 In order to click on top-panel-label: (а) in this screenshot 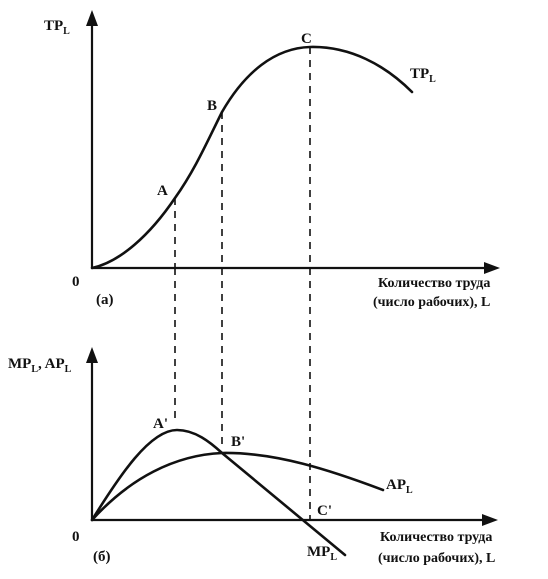, I will do `click(105, 300)`.